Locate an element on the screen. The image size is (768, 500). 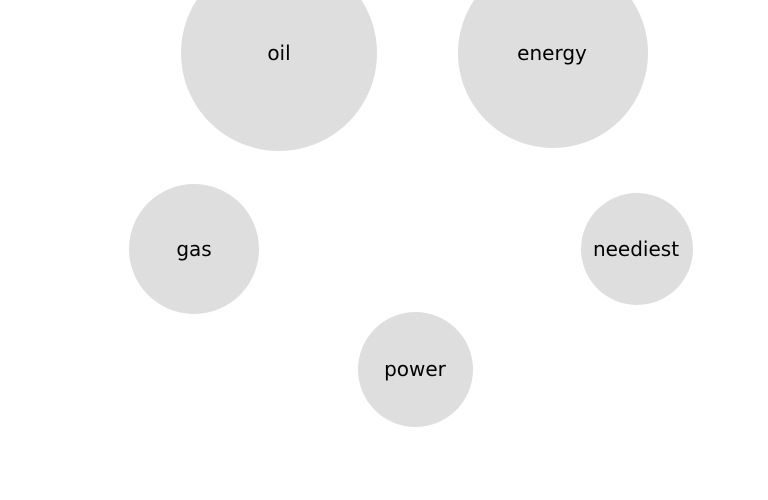
bubble-label-energy: energy is located at coordinates (552, 53).